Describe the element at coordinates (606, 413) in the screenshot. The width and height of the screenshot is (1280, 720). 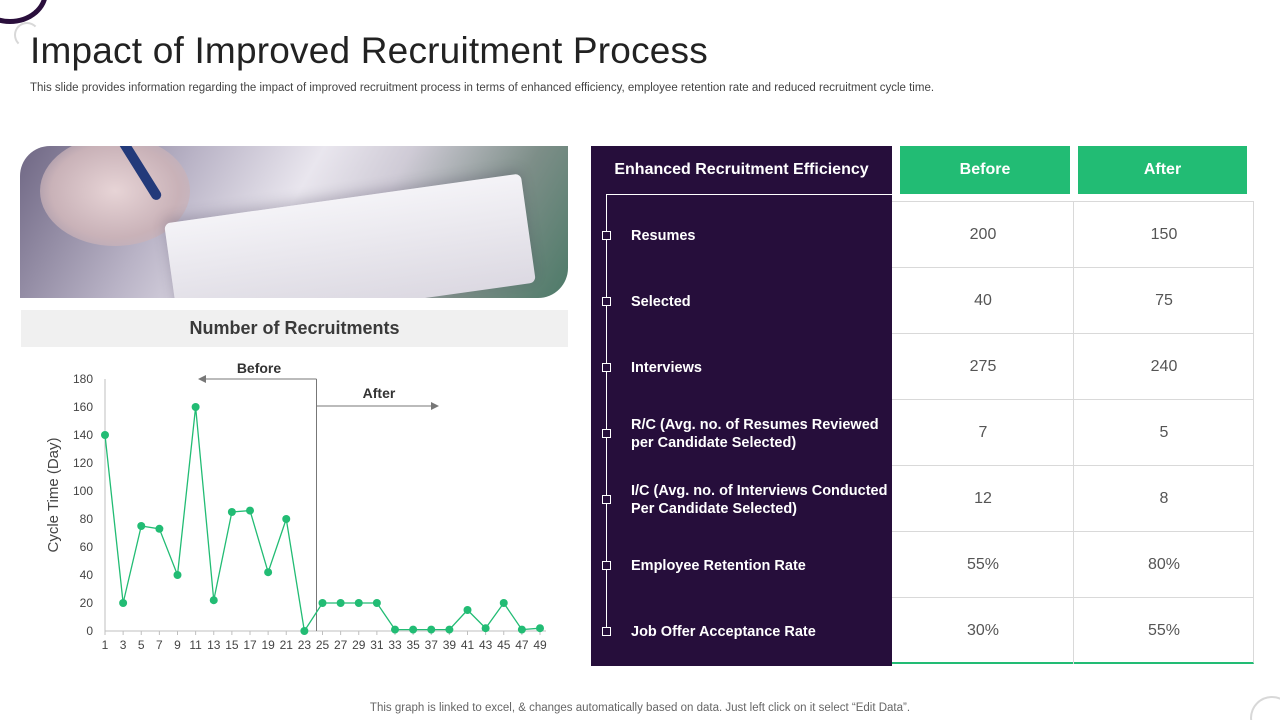
I see `table-timeline-line` at that location.